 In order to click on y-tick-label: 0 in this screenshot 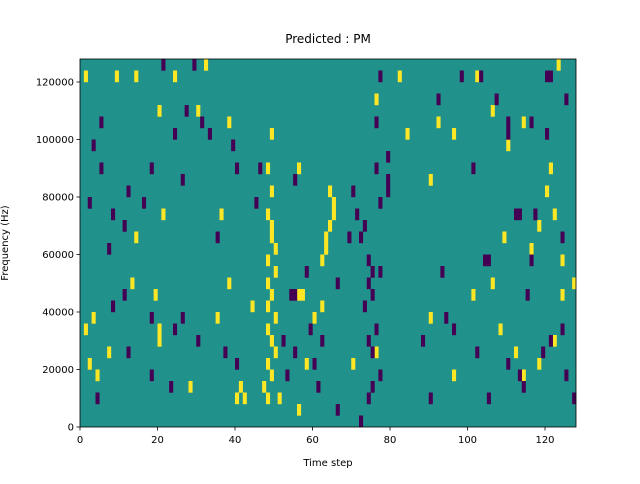, I will do `click(71, 428)`.